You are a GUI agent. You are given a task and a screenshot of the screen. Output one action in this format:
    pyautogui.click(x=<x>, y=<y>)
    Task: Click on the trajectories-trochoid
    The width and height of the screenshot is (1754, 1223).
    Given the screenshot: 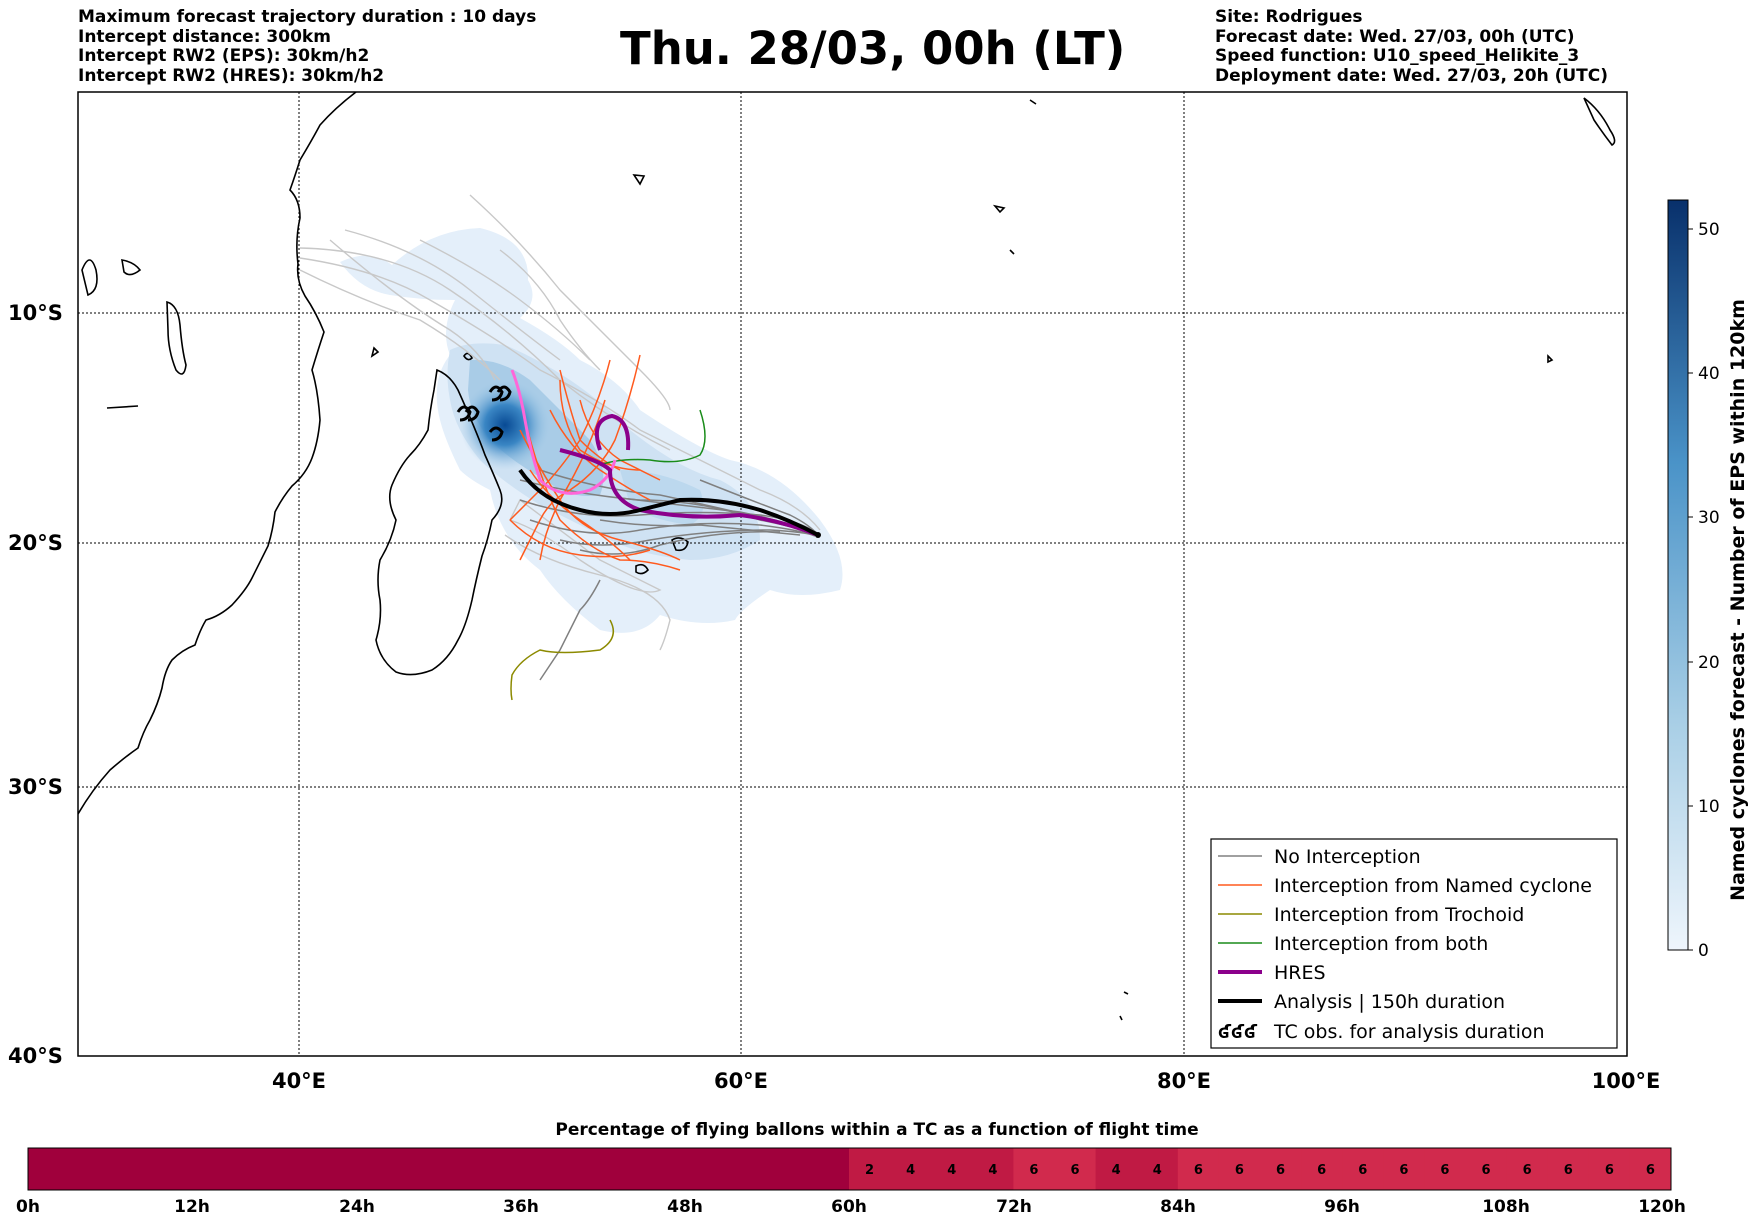 What is the action you would take?
    pyautogui.click(x=562, y=660)
    